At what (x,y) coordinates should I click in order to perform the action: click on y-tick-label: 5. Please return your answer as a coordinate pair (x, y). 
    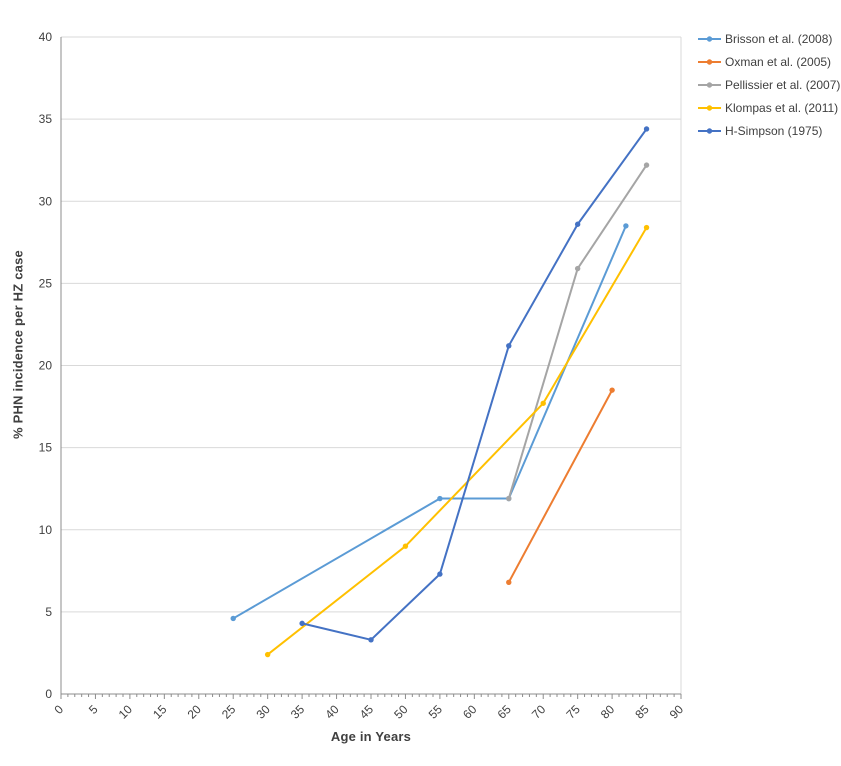
    Looking at the image, I should click on (48, 612).